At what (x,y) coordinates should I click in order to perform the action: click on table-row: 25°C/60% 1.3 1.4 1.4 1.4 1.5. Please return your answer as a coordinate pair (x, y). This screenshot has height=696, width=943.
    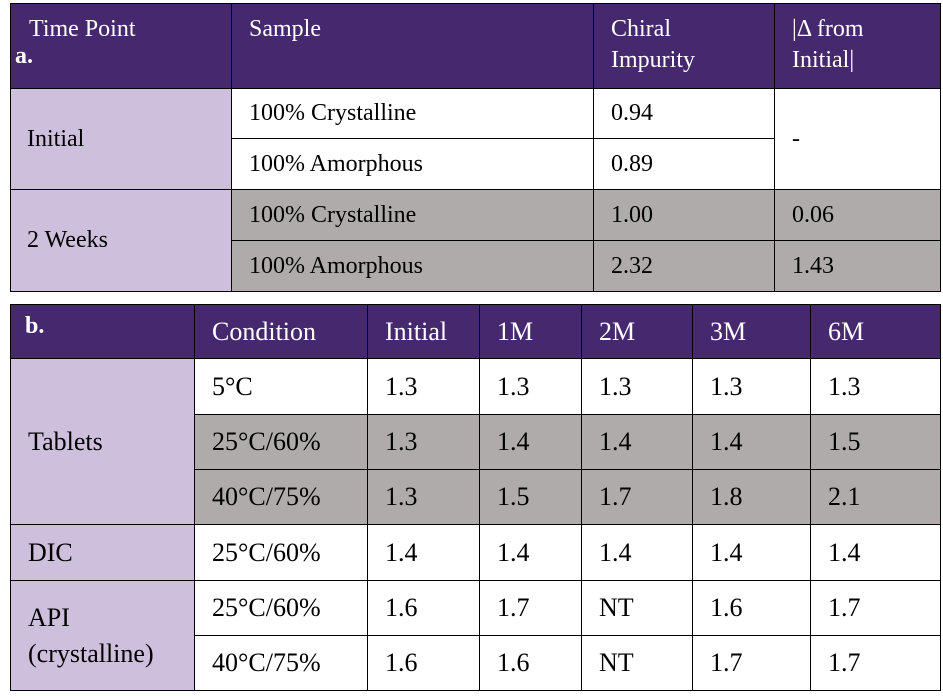
    Looking at the image, I should click on (476, 442).